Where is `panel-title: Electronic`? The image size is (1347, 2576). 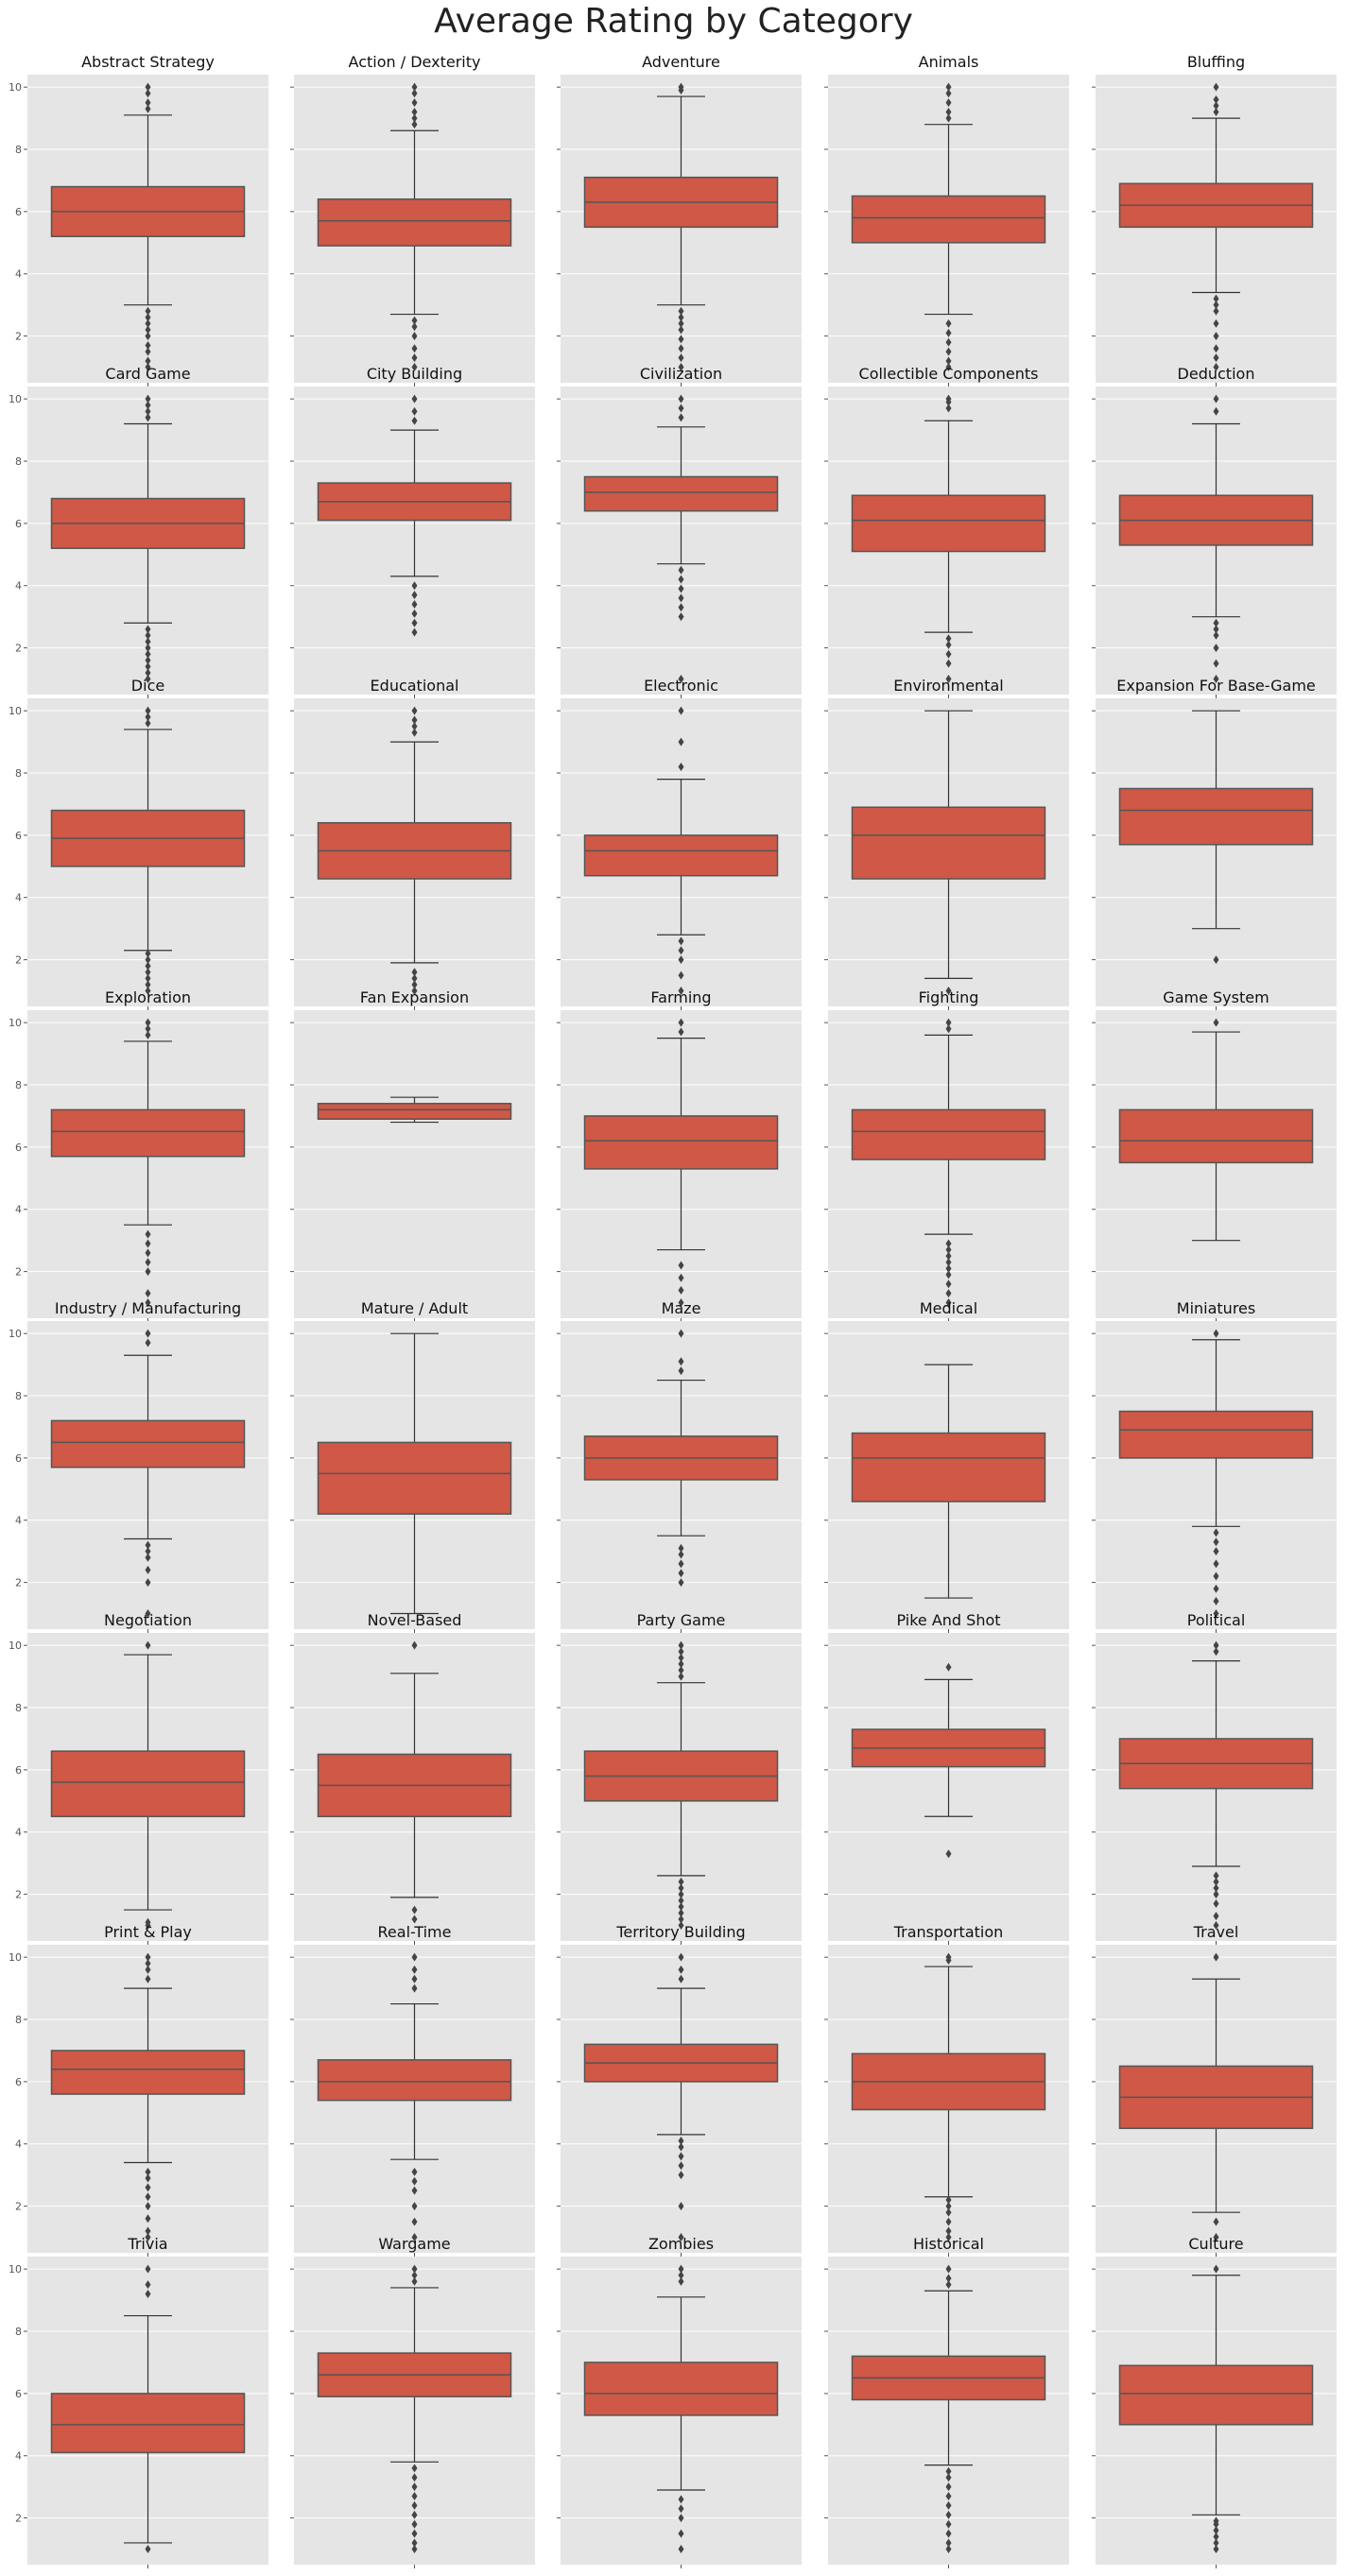 panel-title: Electronic is located at coordinates (681, 686).